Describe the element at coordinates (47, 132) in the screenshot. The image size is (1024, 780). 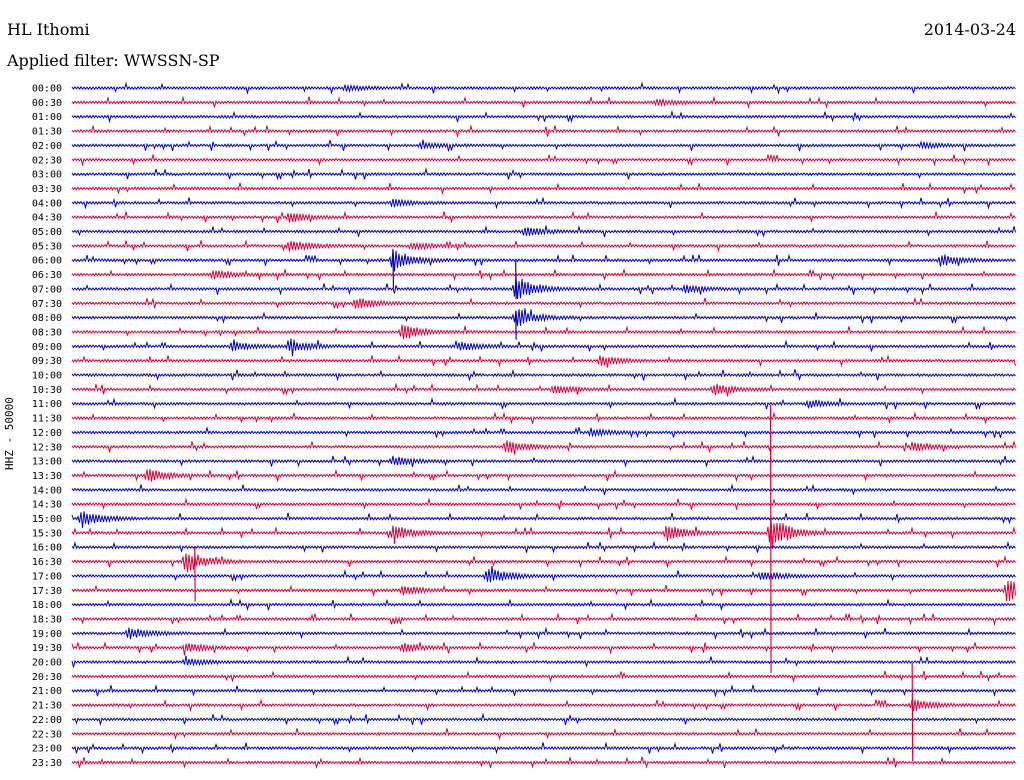
I see `time-tick-label: 01:30` at that location.